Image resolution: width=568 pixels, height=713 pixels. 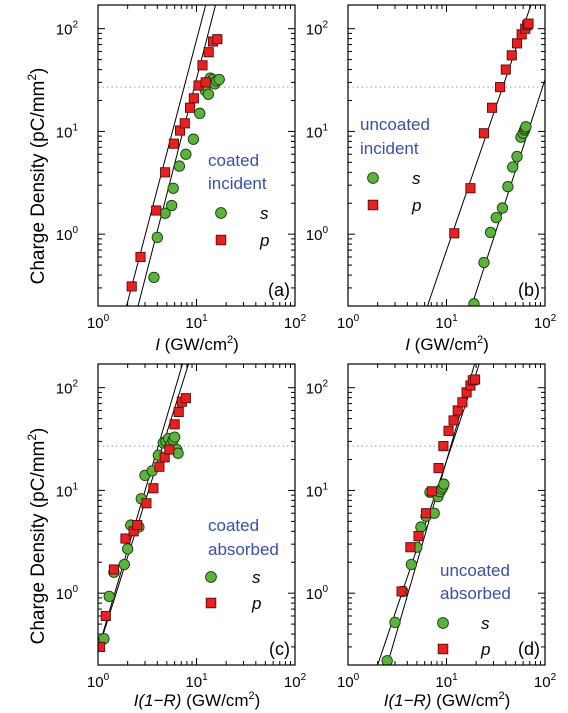 I want to click on x-axis-label-b: I (GW/cm2), so click(x=447, y=344).